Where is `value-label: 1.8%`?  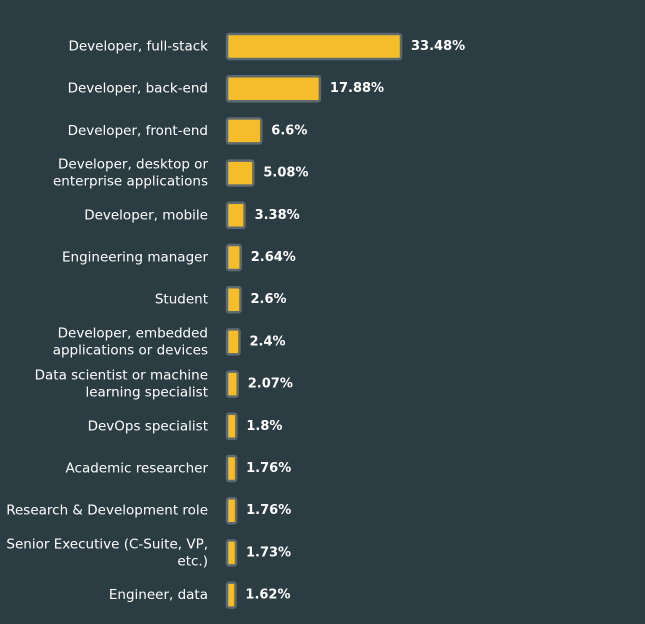 value-label: 1.8% is located at coordinates (264, 426).